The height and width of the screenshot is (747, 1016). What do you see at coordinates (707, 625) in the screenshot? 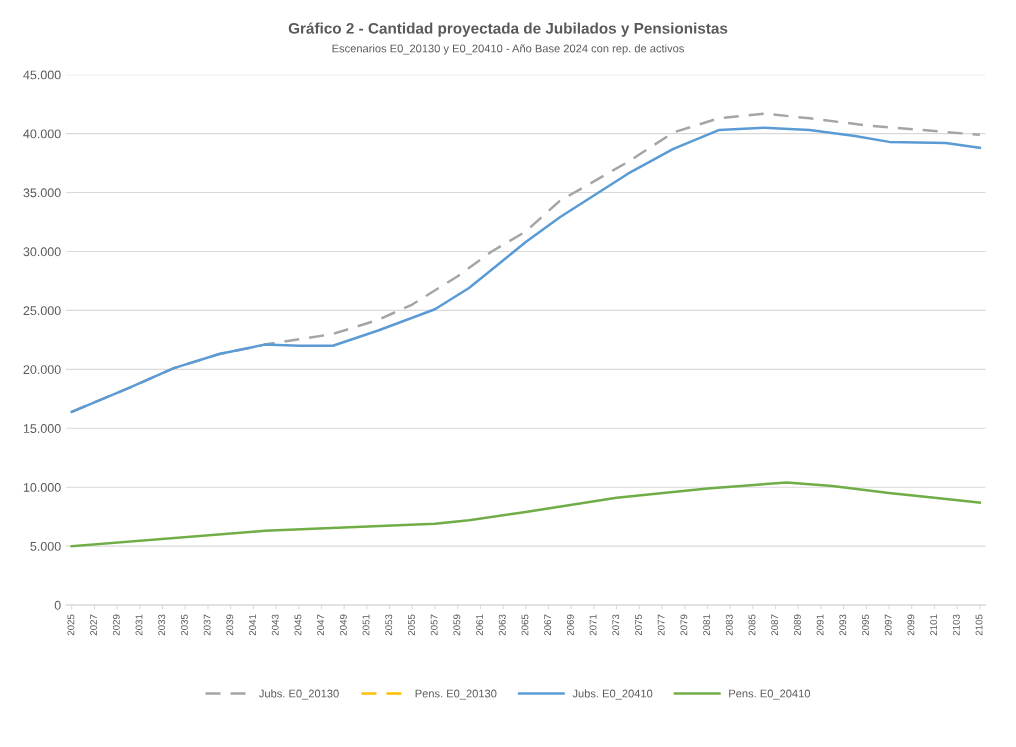
I see `x-tick-label: 2081` at bounding box center [707, 625].